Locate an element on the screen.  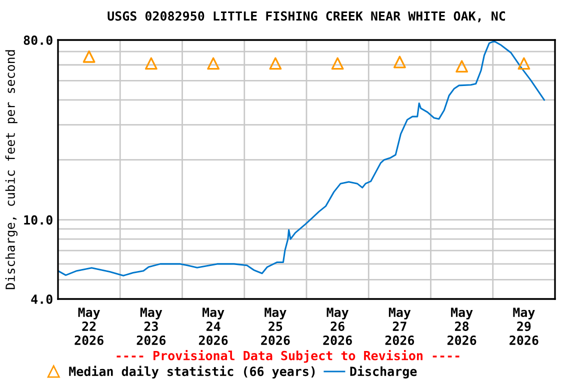
x-tick-label: May 29 2026 is located at coordinates (524, 327).